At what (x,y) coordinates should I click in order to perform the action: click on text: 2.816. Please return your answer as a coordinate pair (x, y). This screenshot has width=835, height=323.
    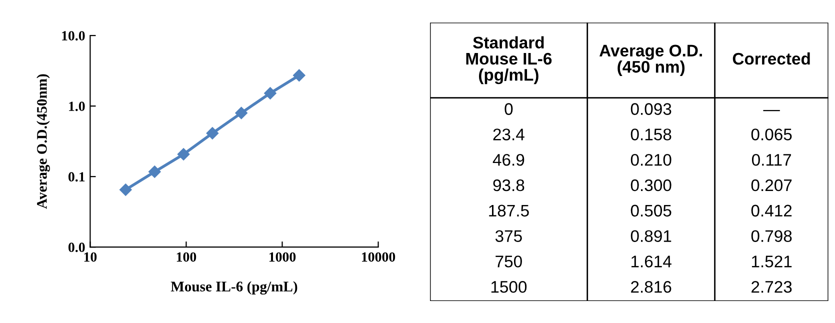
    Looking at the image, I should click on (651, 287).